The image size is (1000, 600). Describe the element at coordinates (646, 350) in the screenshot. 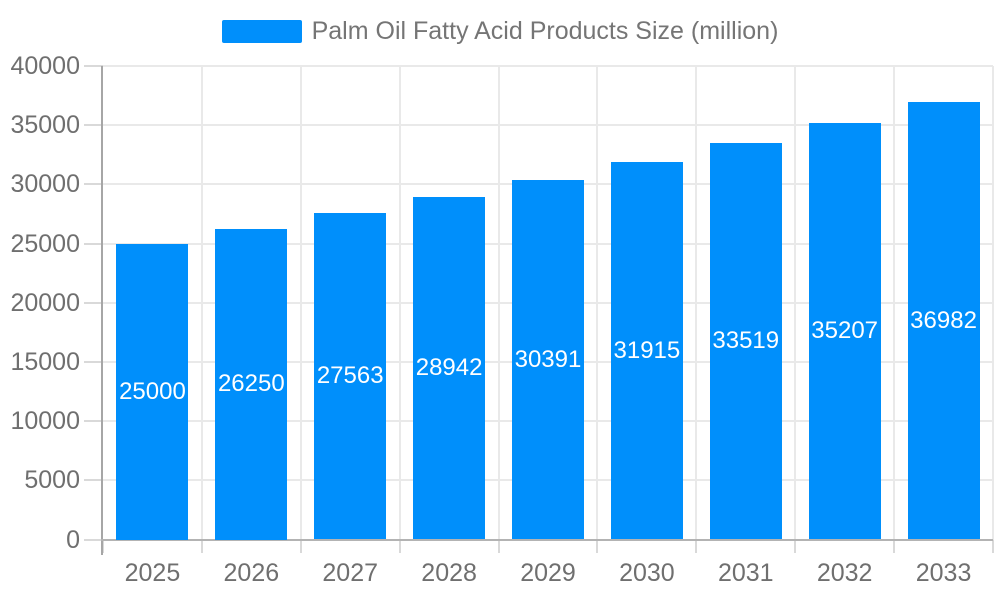

I see `bar-2030` at that location.